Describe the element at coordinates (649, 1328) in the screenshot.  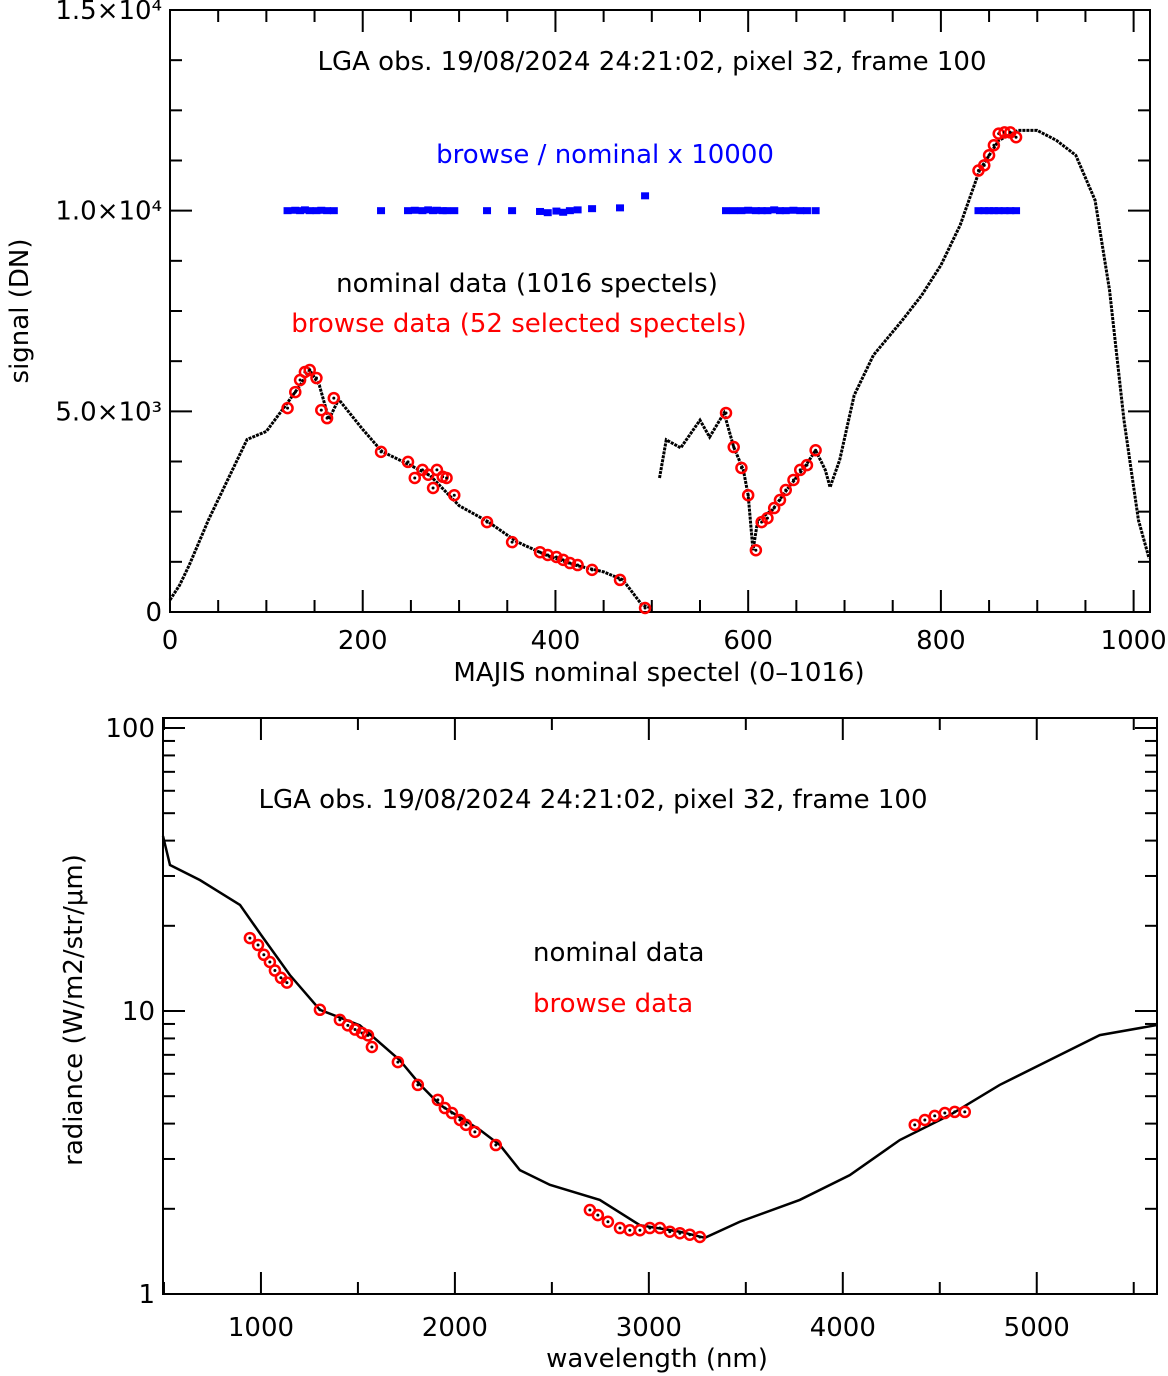
I see `x-tick-label: 3000` at that location.